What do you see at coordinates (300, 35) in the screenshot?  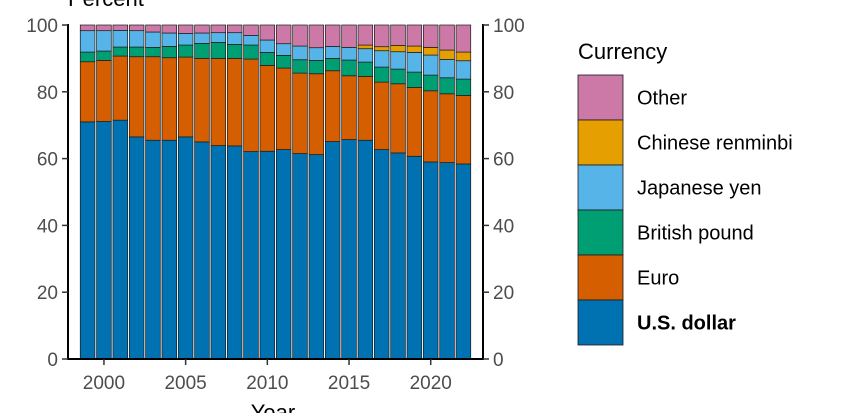 I see `bar-2012-other` at bounding box center [300, 35].